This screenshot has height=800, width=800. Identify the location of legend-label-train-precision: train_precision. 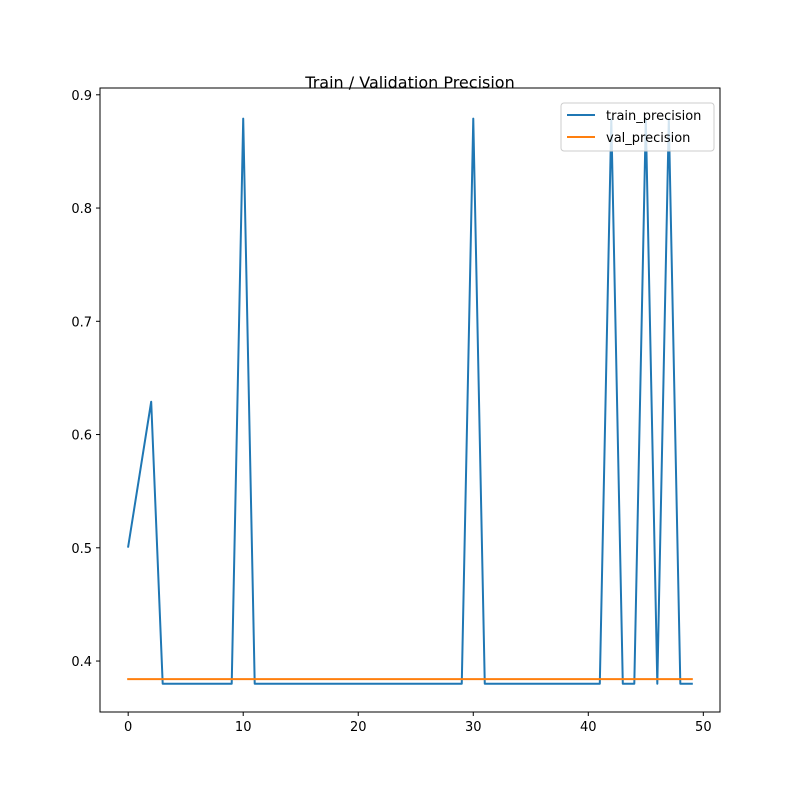
(653, 116).